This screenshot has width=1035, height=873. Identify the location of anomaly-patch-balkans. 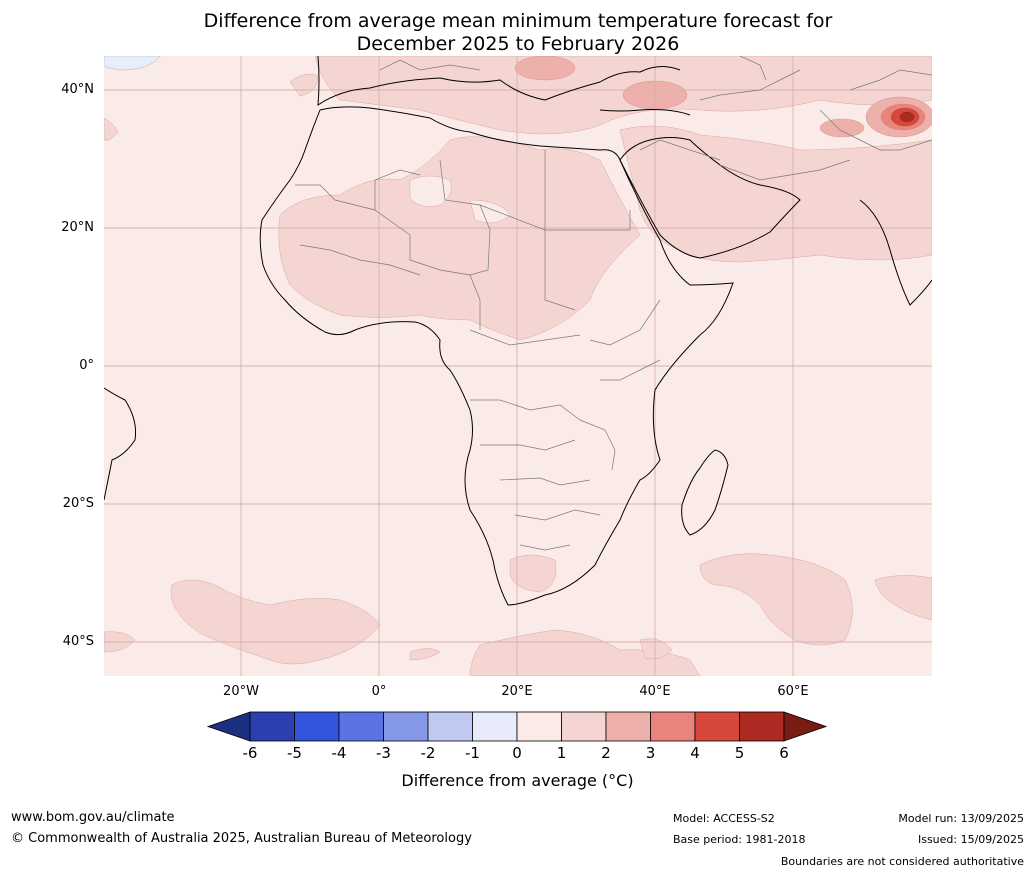
(545, 68).